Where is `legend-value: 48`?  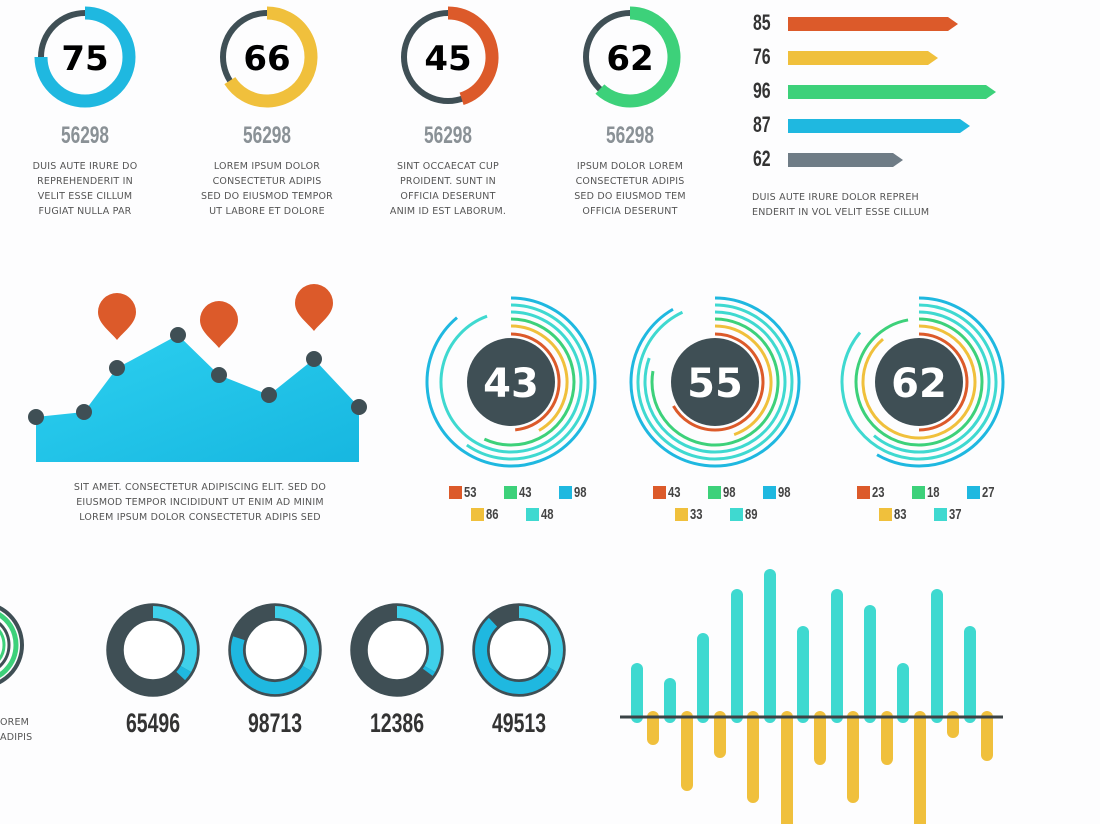 legend-value: 48 is located at coordinates (547, 514).